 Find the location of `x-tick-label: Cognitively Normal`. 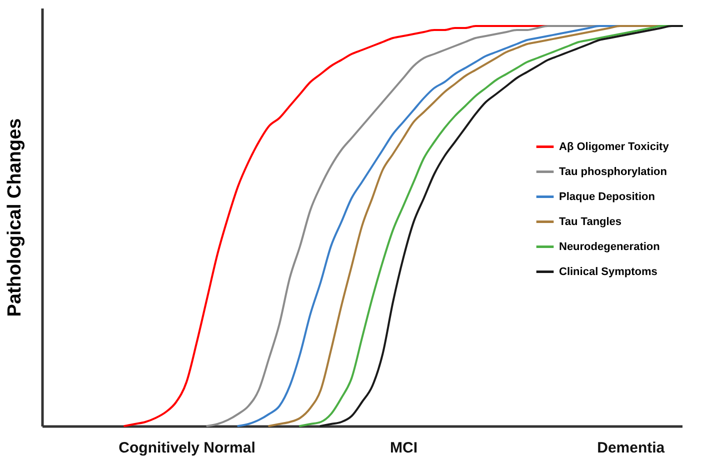

x-tick-label: Cognitively Normal is located at coordinates (187, 448).